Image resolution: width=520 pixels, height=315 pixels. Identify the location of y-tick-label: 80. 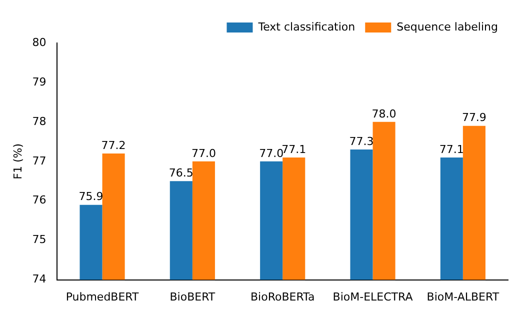
(39, 42).